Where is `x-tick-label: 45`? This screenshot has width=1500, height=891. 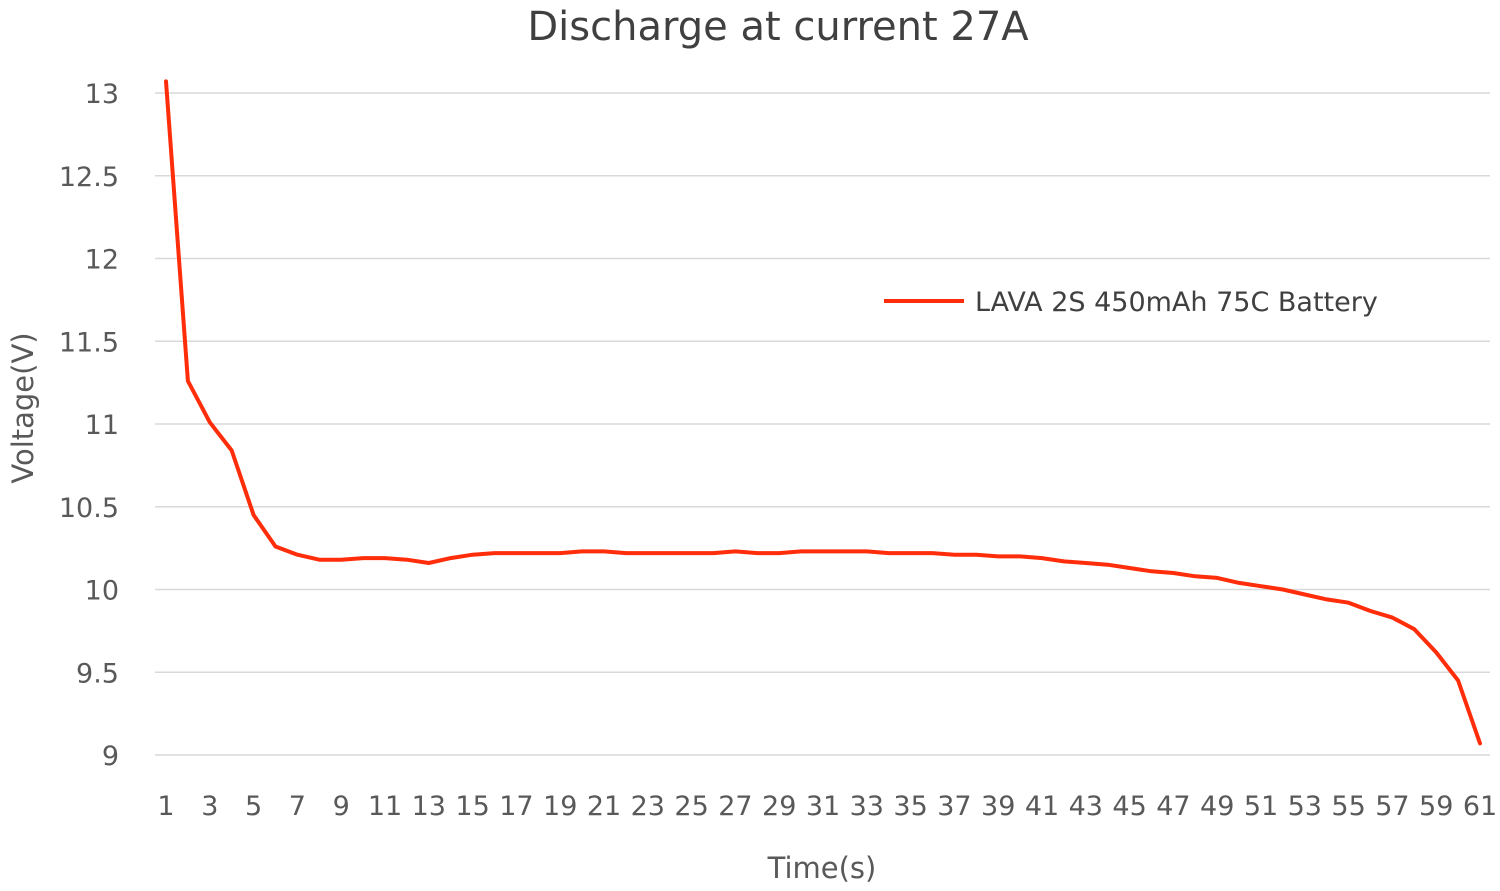
x-tick-label: 45 is located at coordinates (1129, 806).